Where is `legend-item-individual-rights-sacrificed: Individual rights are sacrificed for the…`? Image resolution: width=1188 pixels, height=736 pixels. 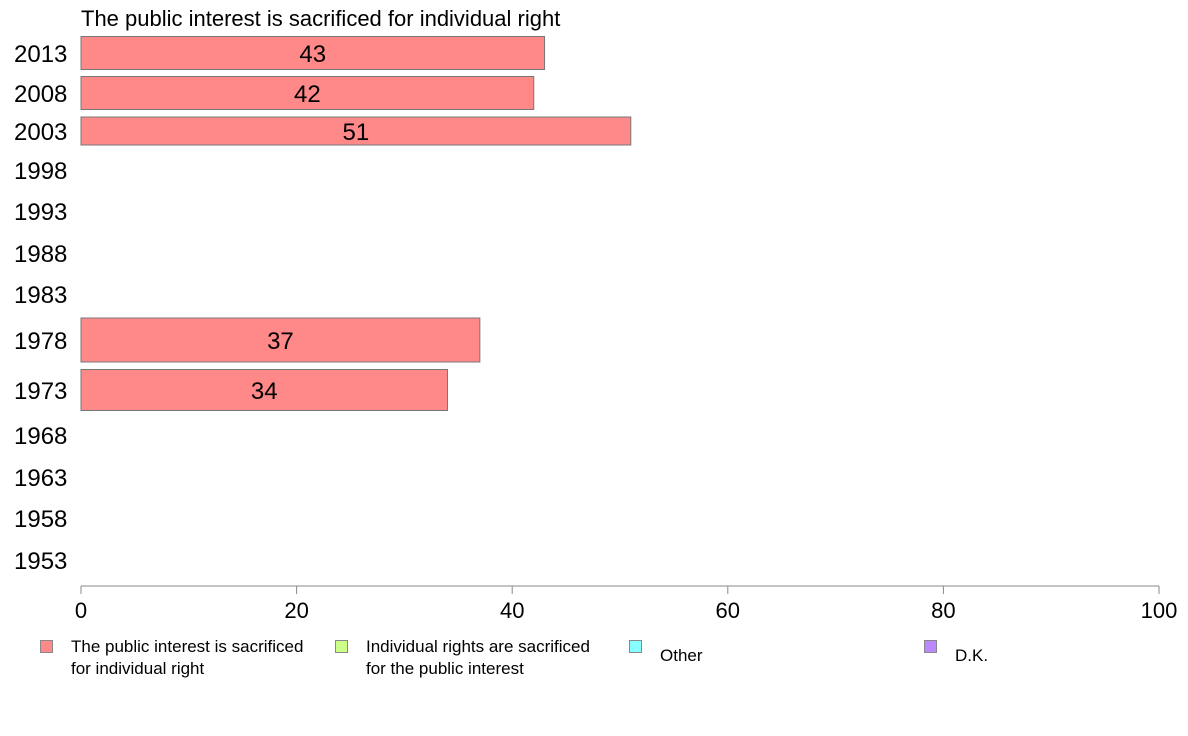
legend-item-individual-rights-sacrificed: Individual rights are sacrificed for the… is located at coordinates (462, 658).